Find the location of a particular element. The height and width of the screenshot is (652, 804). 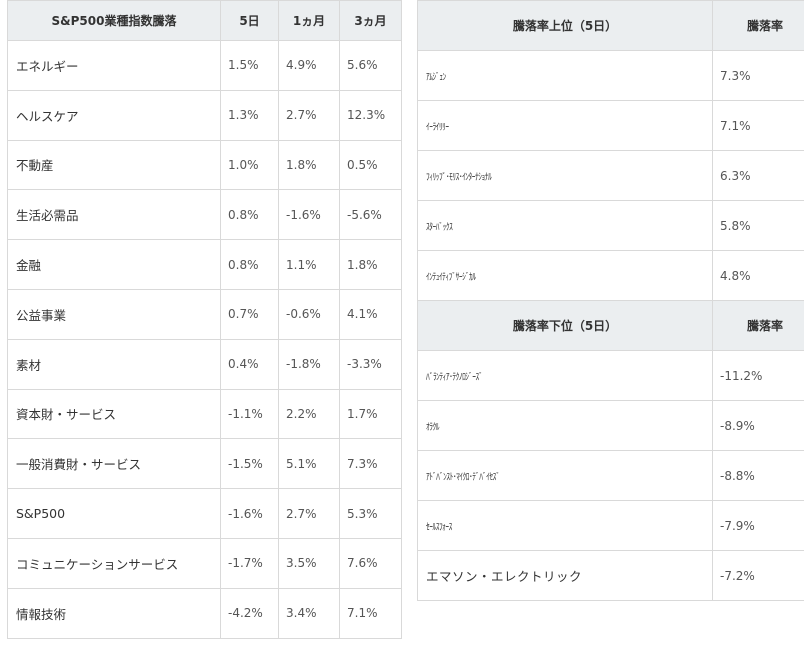

sector-name: 資本財・サービス is located at coordinates (114, 414).